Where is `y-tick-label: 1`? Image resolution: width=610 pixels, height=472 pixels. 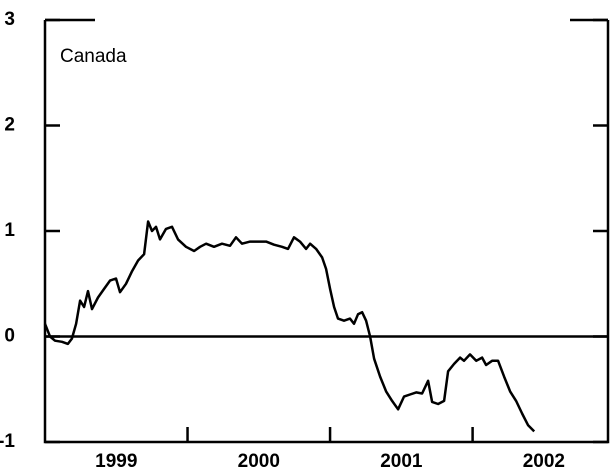 y-tick-label: 1 is located at coordinates (9, 230).